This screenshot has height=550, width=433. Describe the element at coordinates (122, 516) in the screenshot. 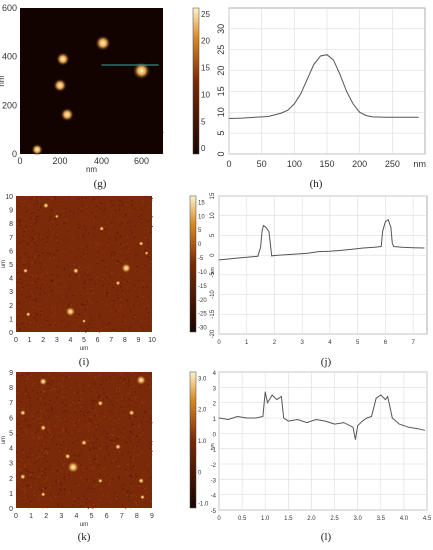

I see `x-tick-label: 7` at that location.